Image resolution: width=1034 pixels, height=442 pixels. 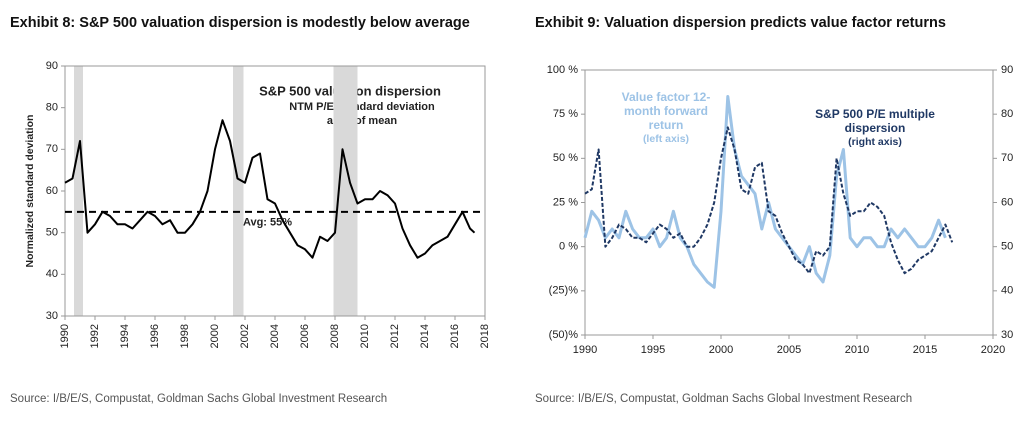 I want to click on reference-label: Avg: 55%, so click(x=267, y=223).